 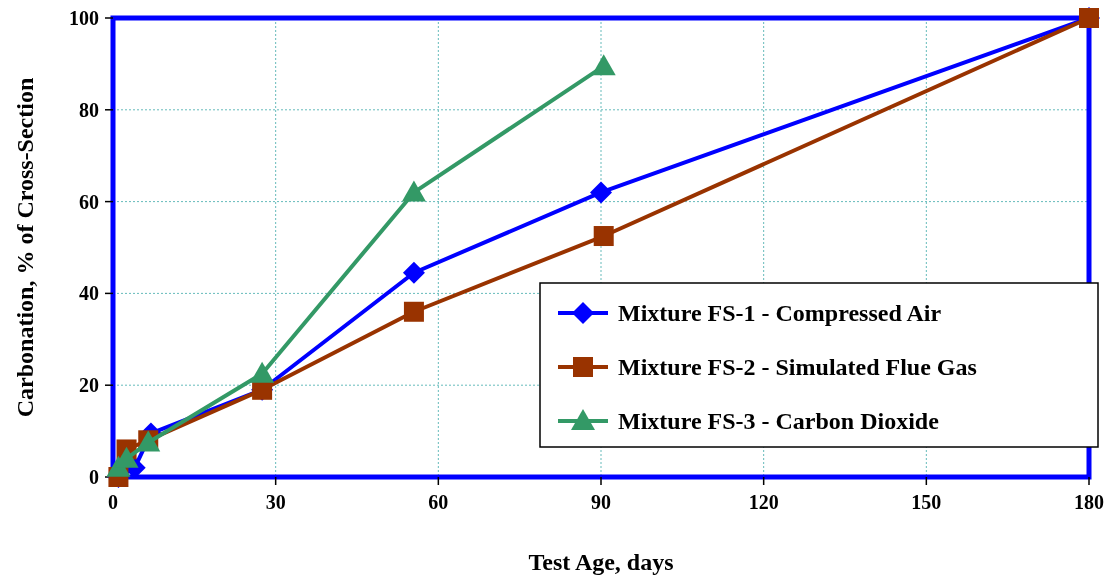 I want to click on y-tick-label: 40, so click(x=89, y=293).